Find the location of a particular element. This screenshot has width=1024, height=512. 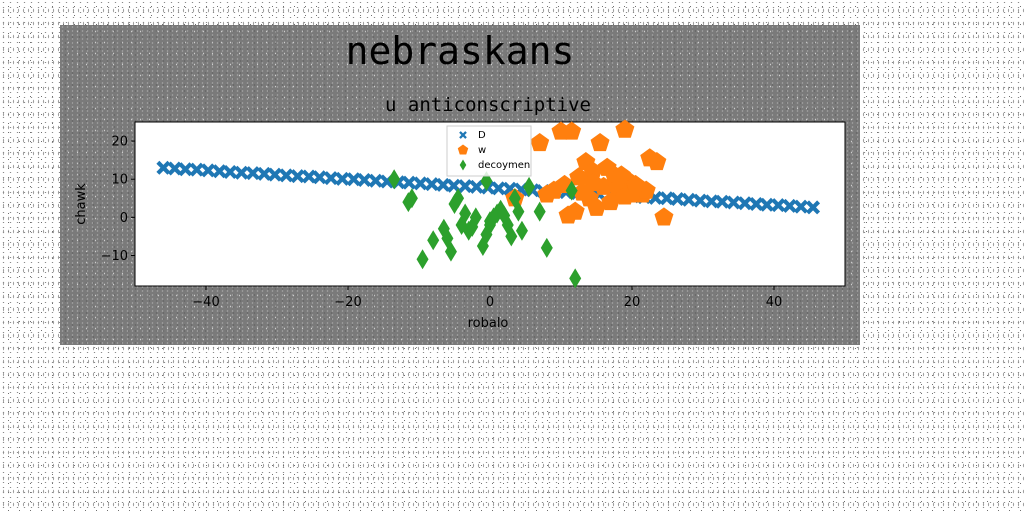

x-axis-ticks: −40 −20 0 20 40 is located at coordinates (487, 298).